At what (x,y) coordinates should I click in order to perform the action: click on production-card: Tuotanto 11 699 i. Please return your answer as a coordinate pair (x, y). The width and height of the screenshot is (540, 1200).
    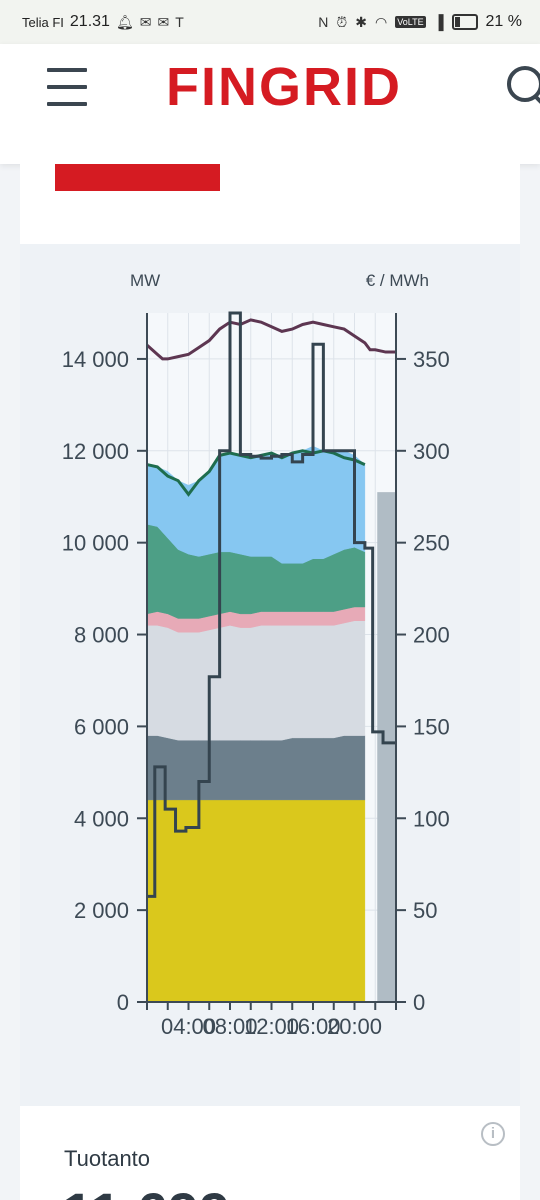
    Looking at the image, I should click on (270, 1153).